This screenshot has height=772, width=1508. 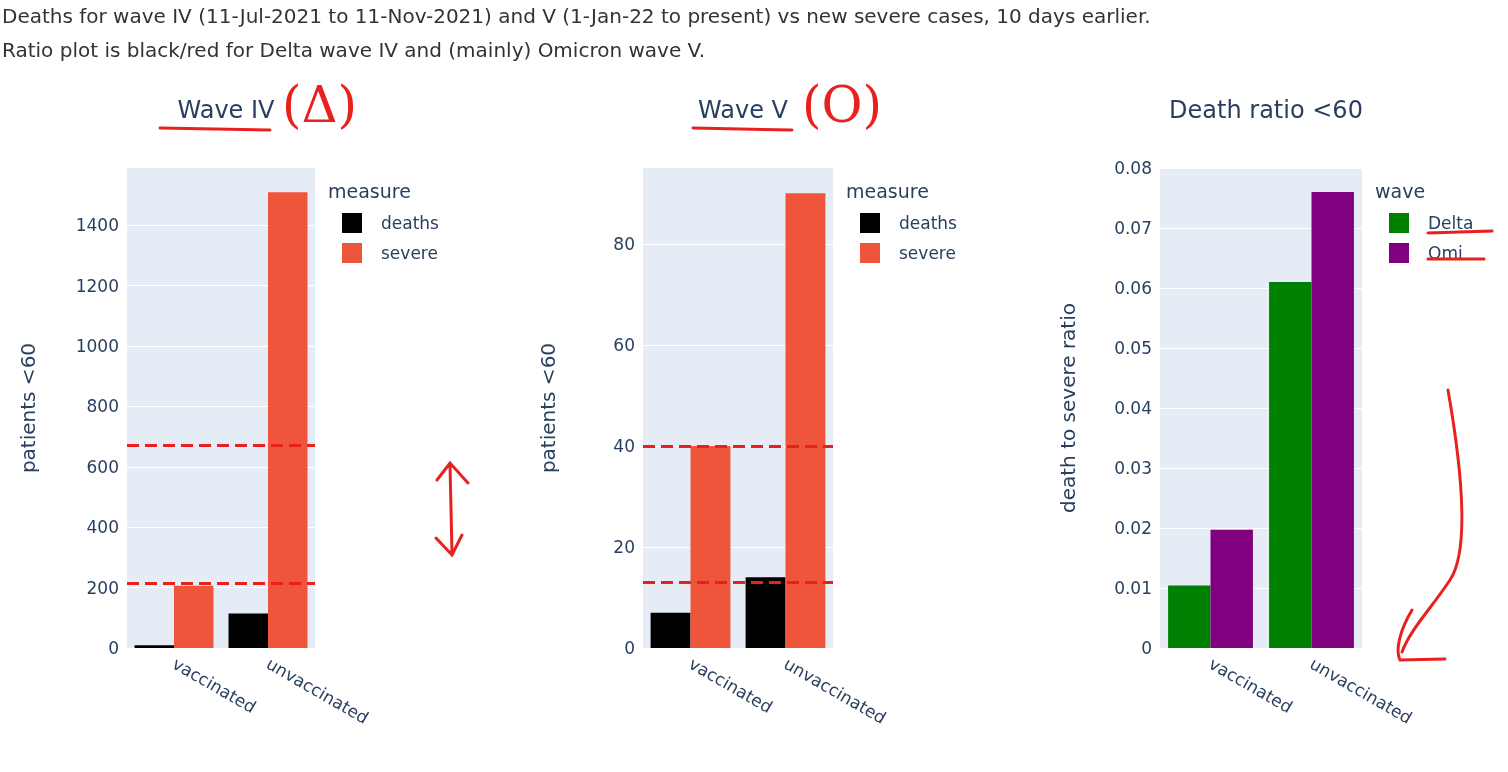 What do you see at coordinates (1451, 223) in the screenshot?
I see `legend-label: Delta` at bounding box center [1451, 223].